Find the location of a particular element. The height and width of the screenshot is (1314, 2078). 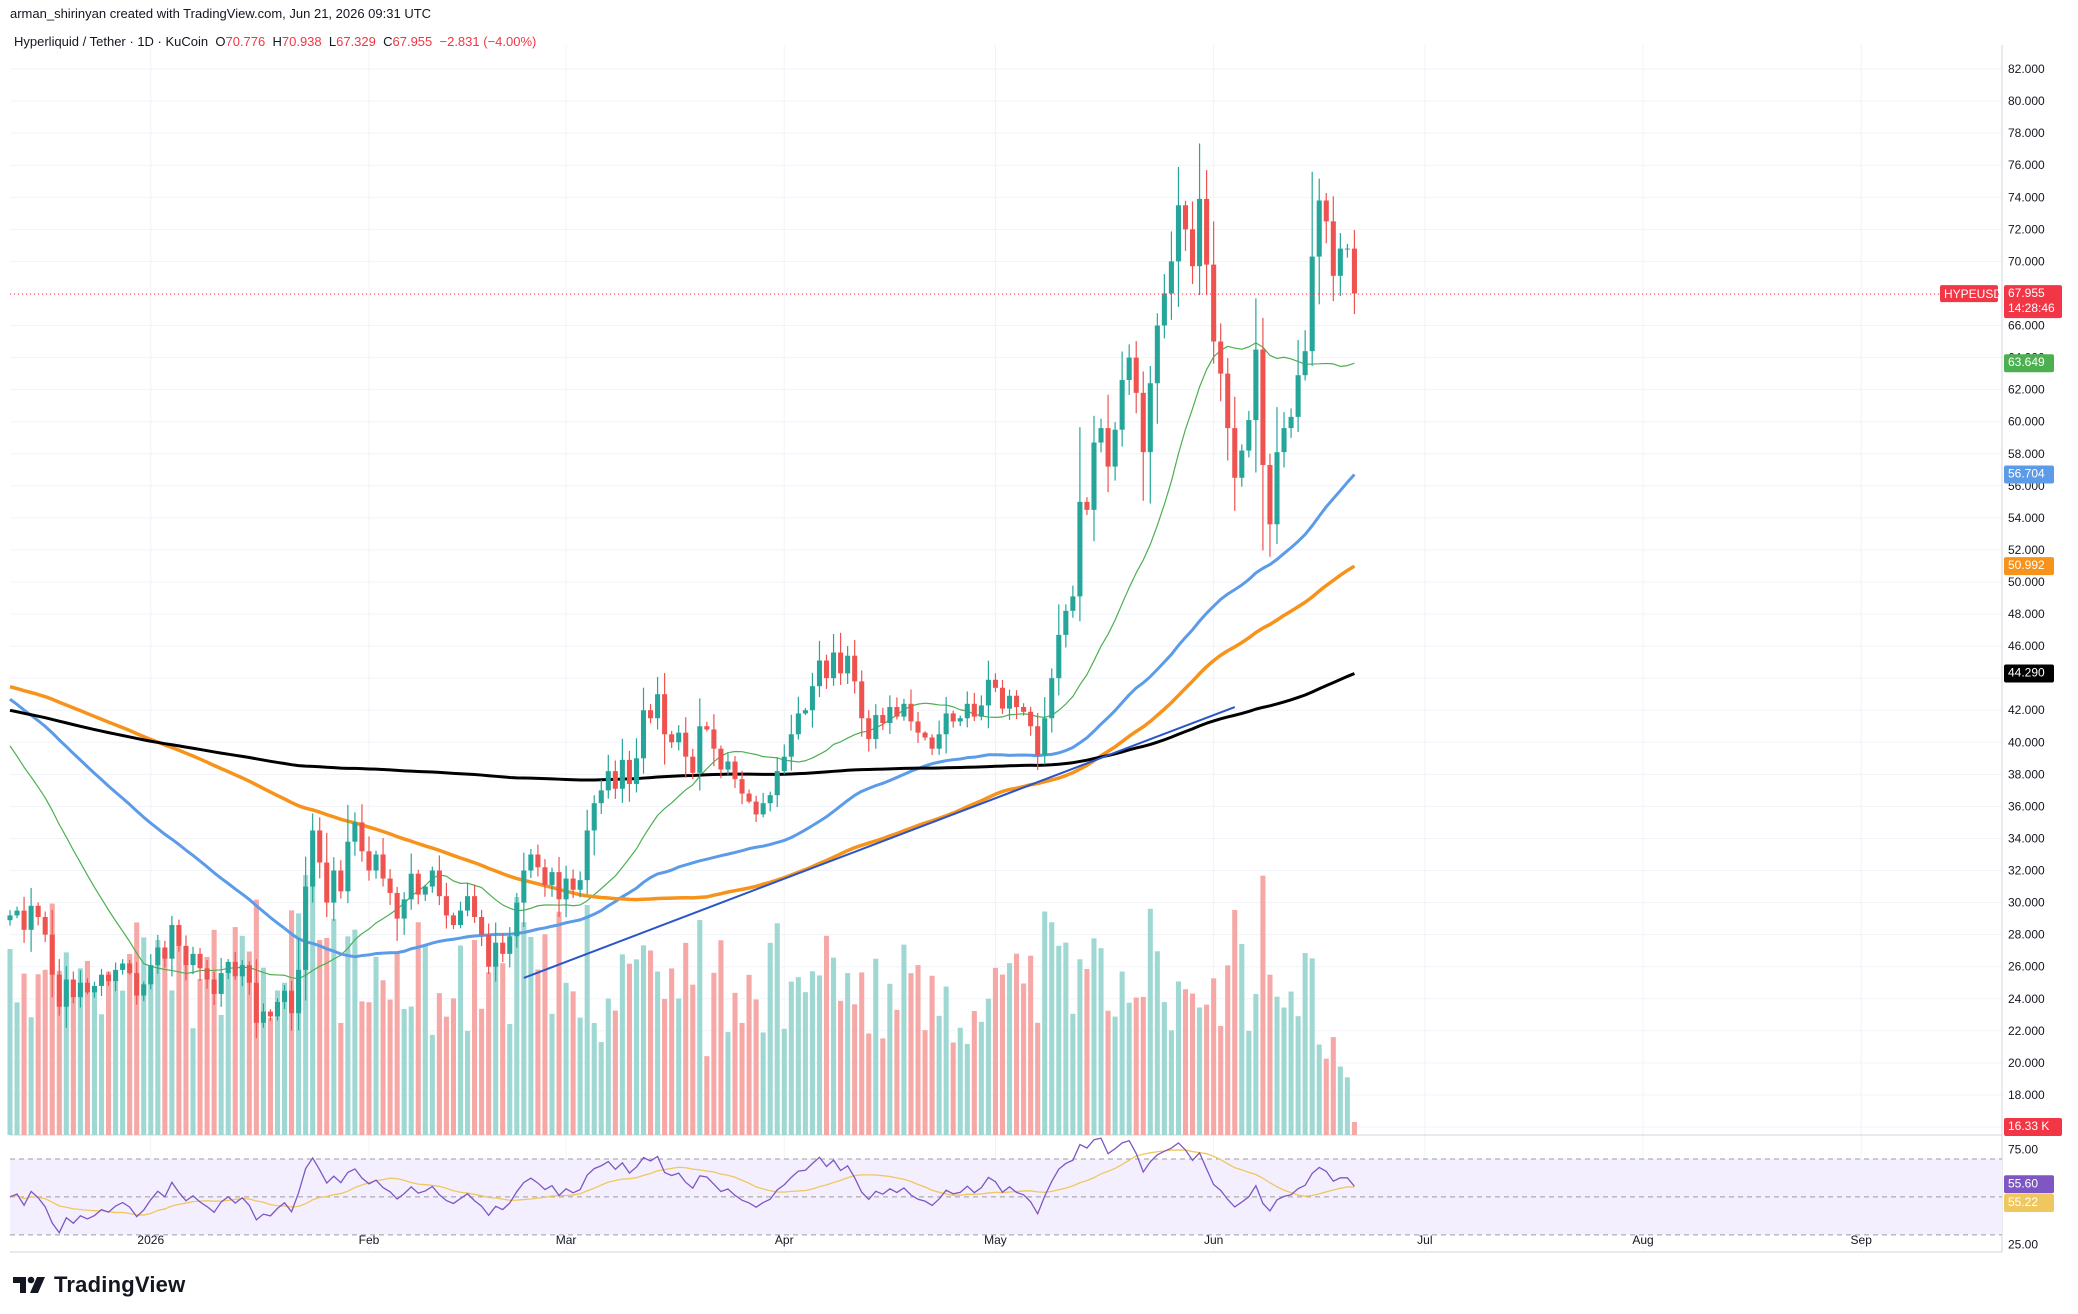

price-tick-label: 74.000 is located at coordinates (2026, 197).